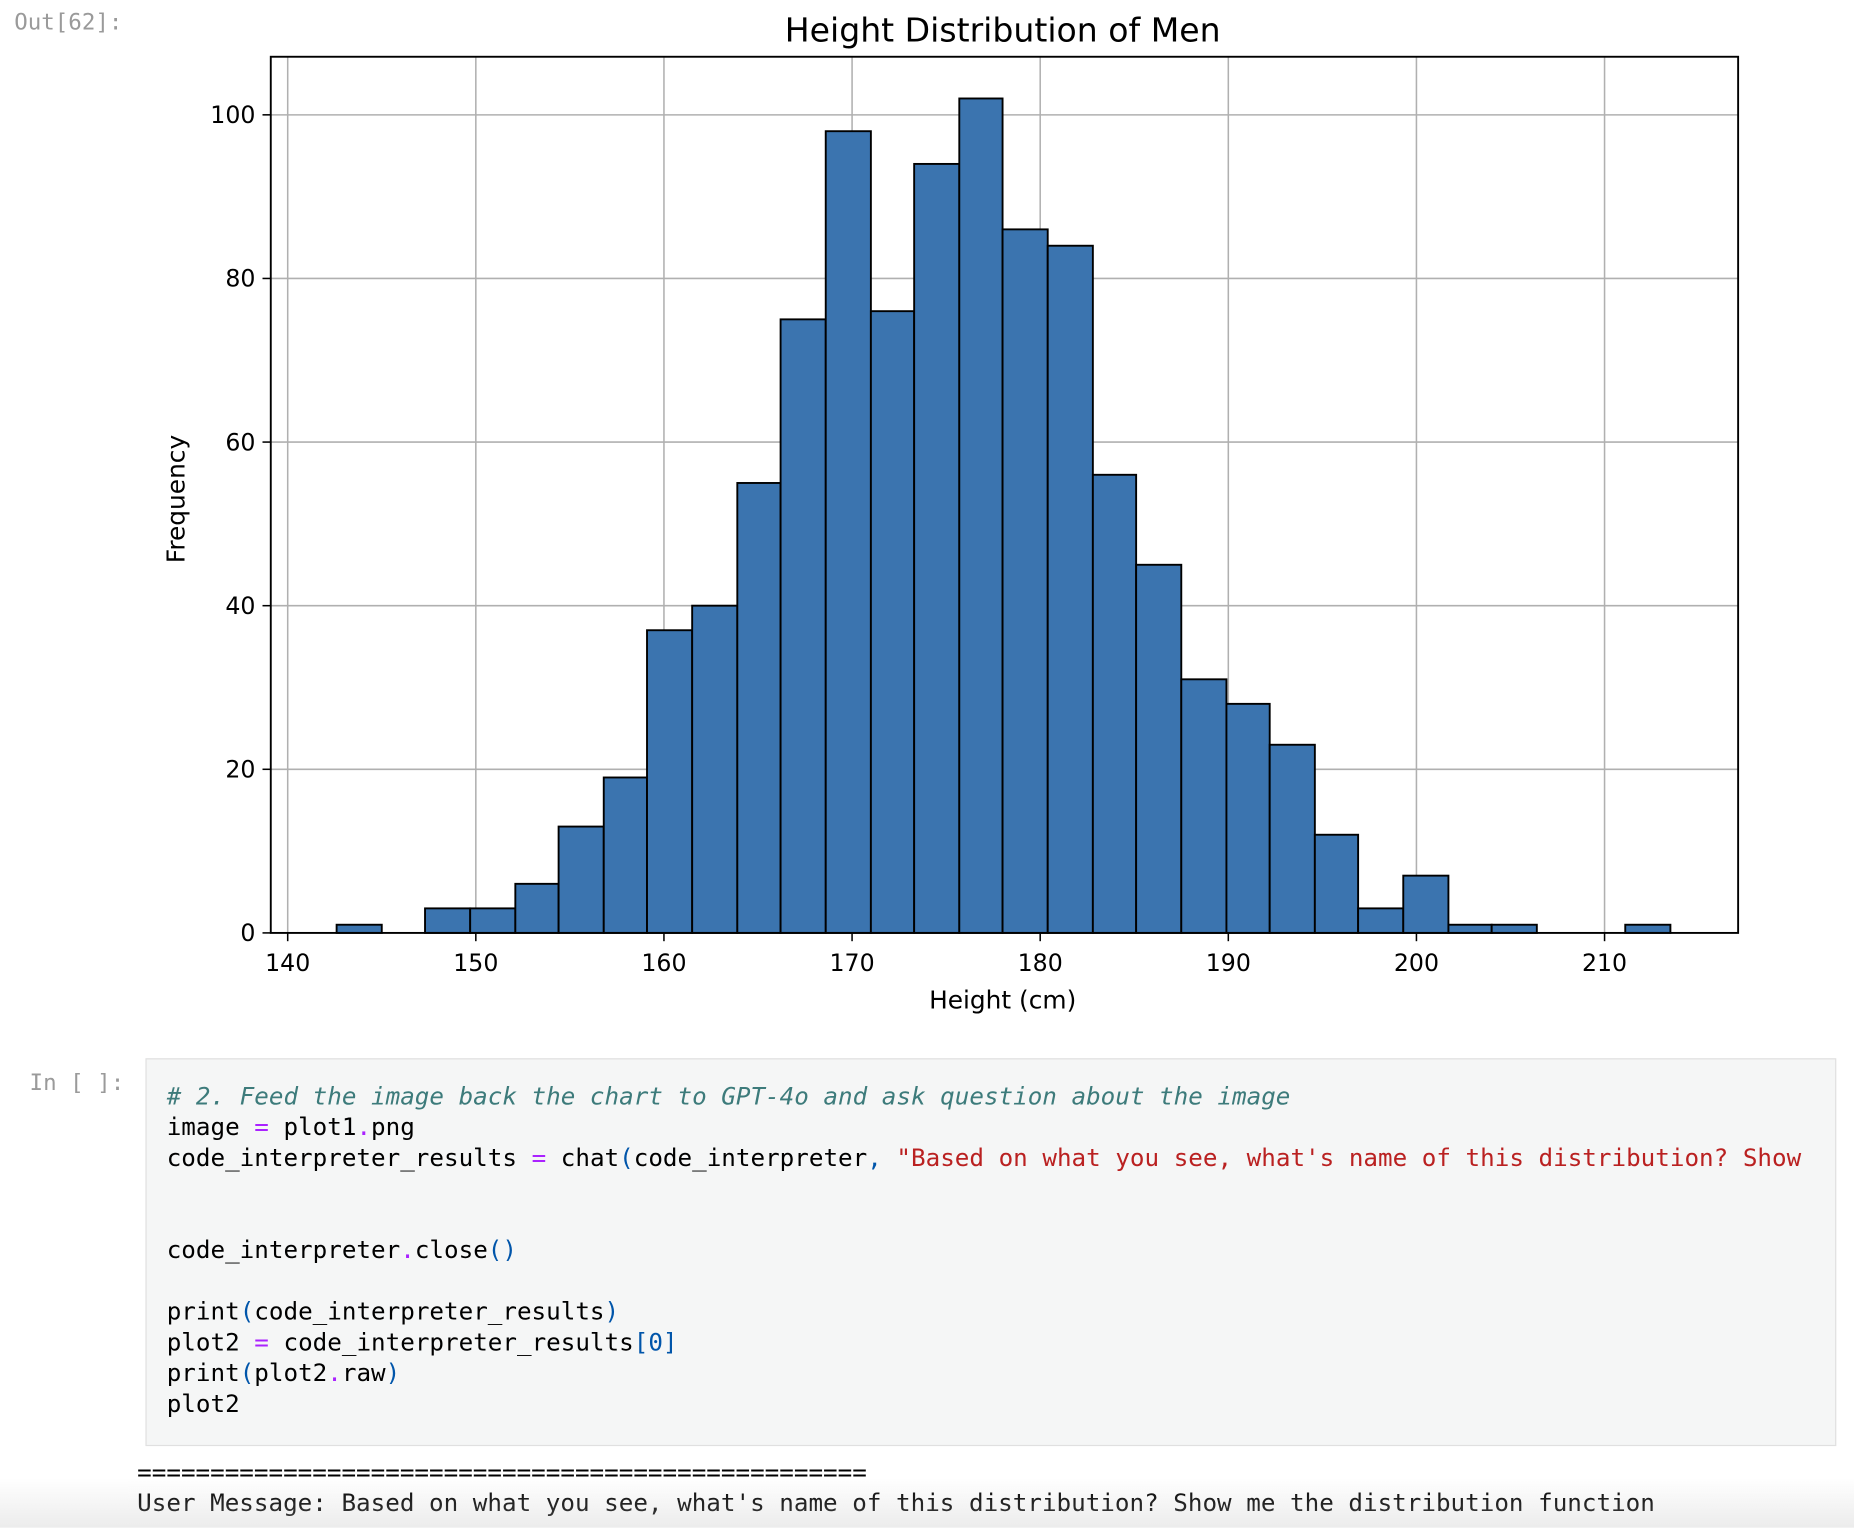 The image size is (1854, 1528). Describe the element at coordinates (984, 1372) in the screenshot. I see `code-line: print(plot2.raw)` at that location.